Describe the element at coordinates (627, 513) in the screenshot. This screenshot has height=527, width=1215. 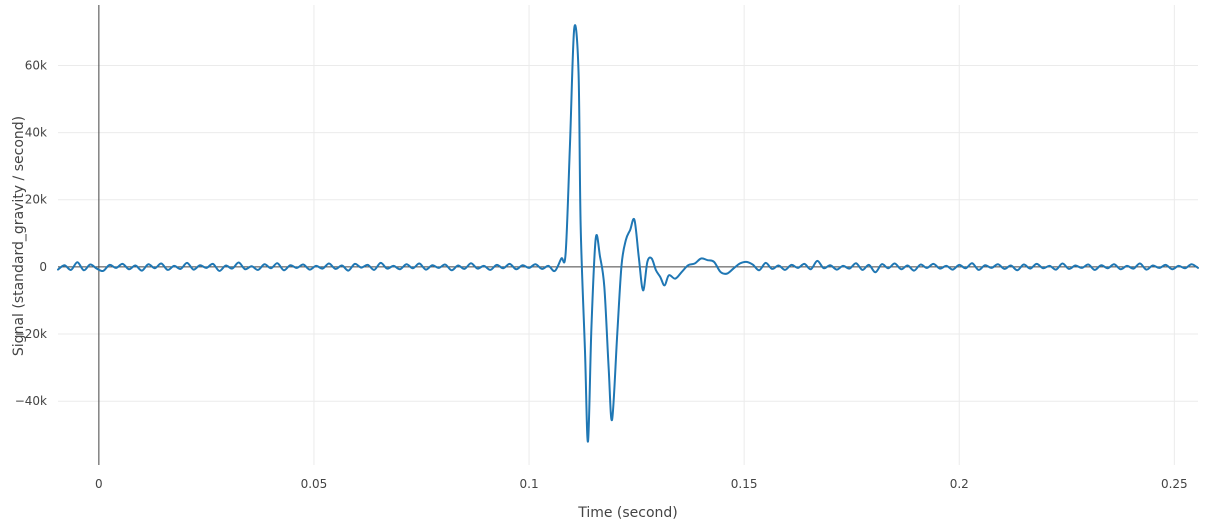
I see `x-axis-title: Time (second)` at that location.